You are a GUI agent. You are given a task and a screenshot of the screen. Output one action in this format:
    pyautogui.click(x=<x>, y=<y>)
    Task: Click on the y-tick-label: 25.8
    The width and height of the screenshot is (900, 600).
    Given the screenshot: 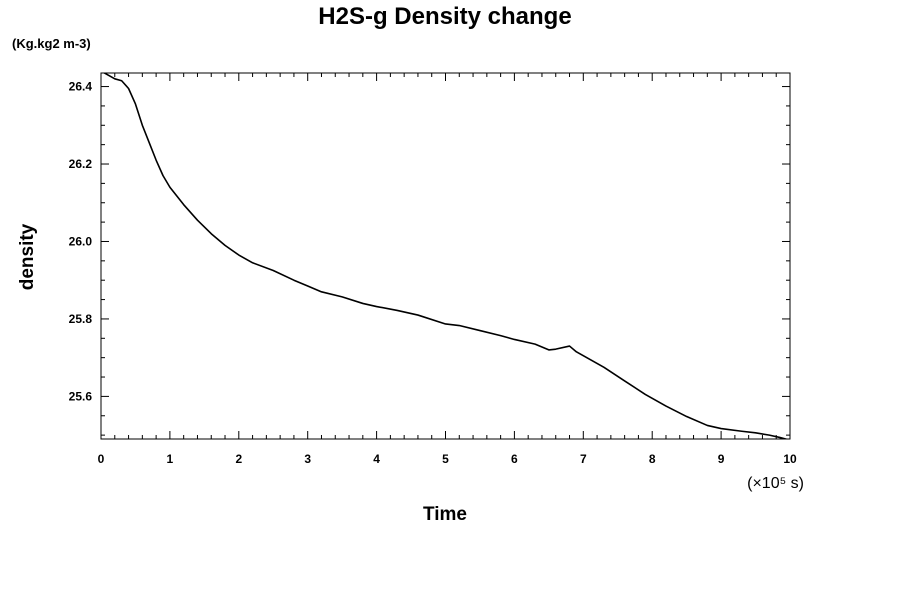 What is the action you would take?
    pyautogui.click(x=81, y=319)
    